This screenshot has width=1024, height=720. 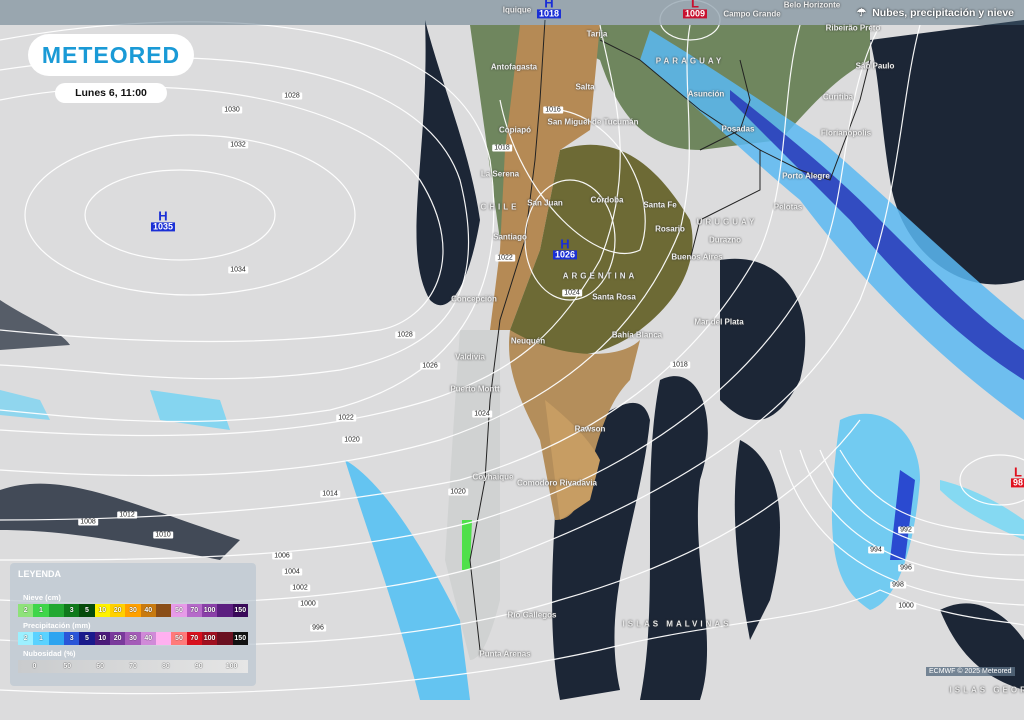 What do you see at coordinates (34, 666) in the screenshot?
I see `cloud-step: 0` at bounding box center [34, 666].